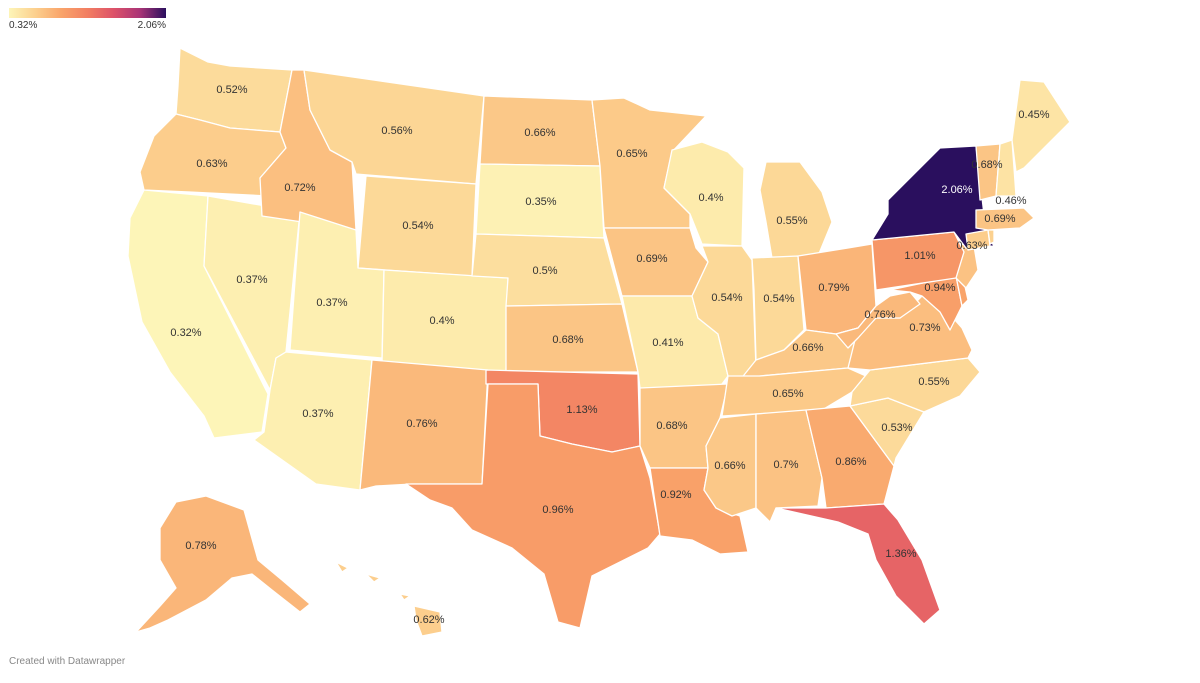 This screenshot has width=1200, height=683. I want to click on state-label-wv: 0.76%, so click(879, 315).